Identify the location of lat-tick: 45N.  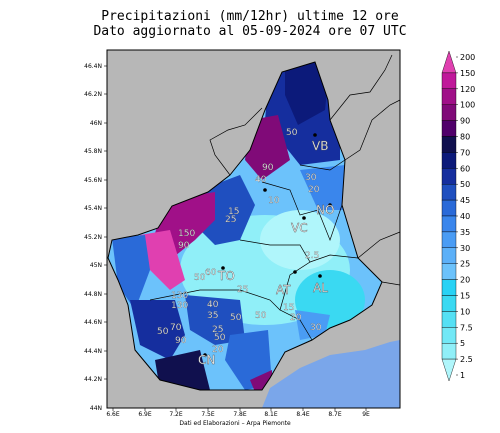
(96, 265).